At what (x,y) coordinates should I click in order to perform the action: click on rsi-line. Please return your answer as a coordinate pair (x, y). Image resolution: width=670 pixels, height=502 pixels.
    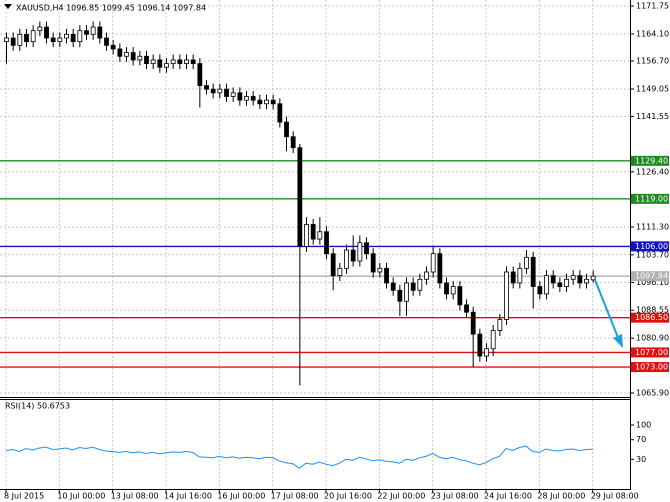
    Looking at the image, I should click on (299, 457).